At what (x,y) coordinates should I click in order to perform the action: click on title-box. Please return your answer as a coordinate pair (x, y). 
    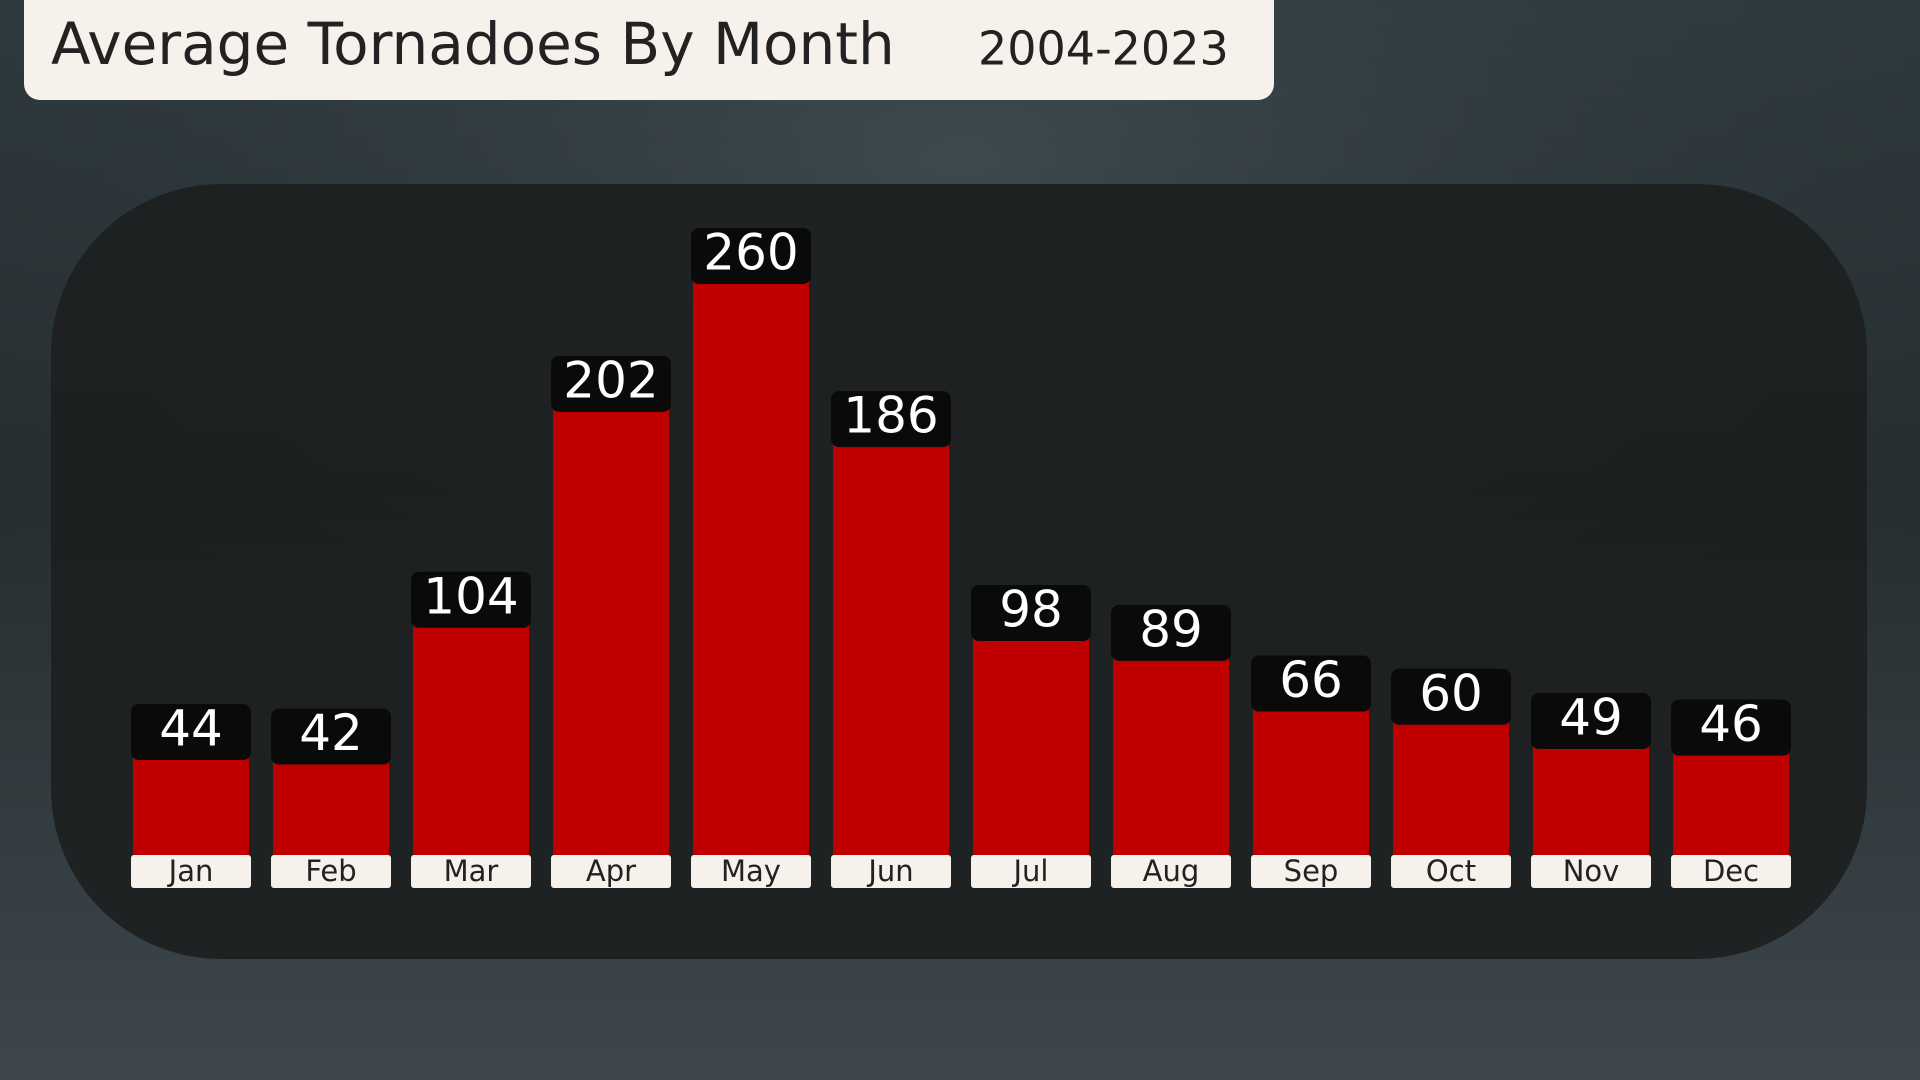
    Looking at the image, I should click on (649, 50).